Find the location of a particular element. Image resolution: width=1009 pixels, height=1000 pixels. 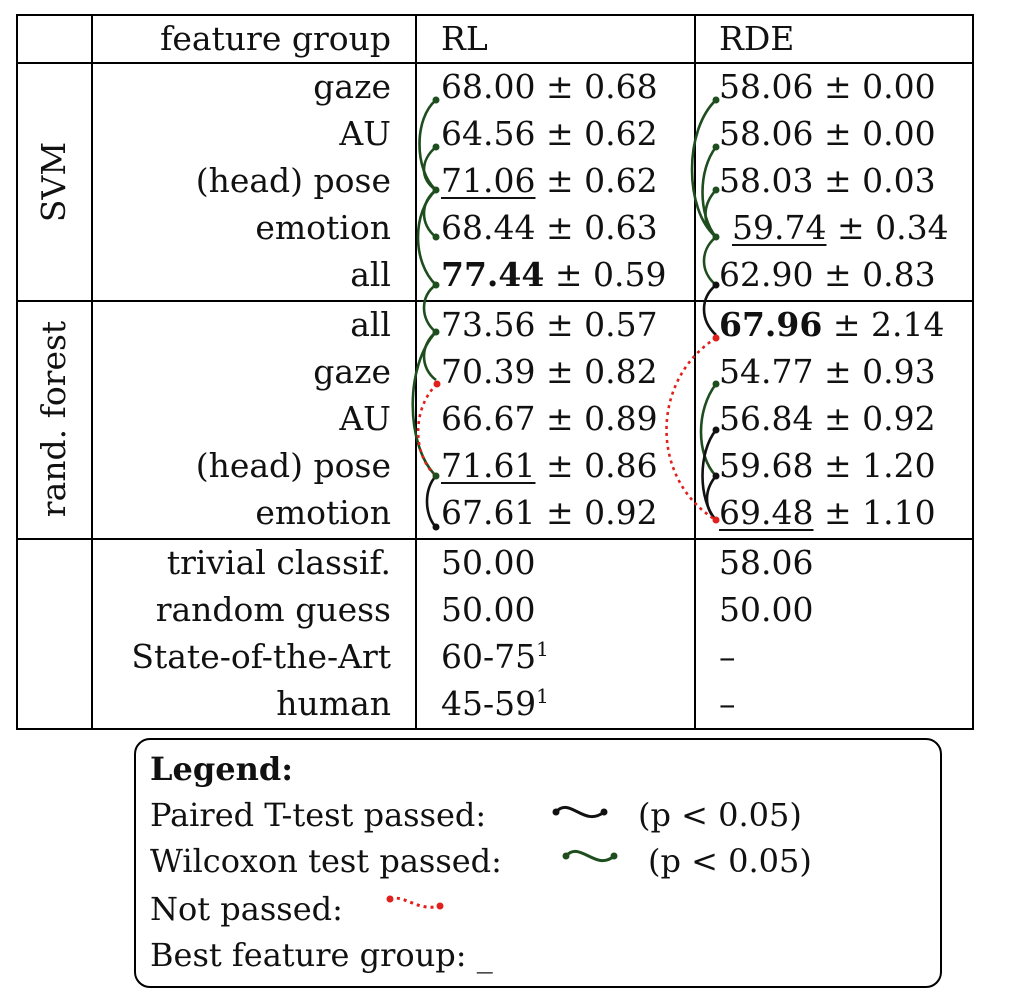

legend-wilcoxon-label: Wilcoxon test passed: is located at coordinates (326, 861).